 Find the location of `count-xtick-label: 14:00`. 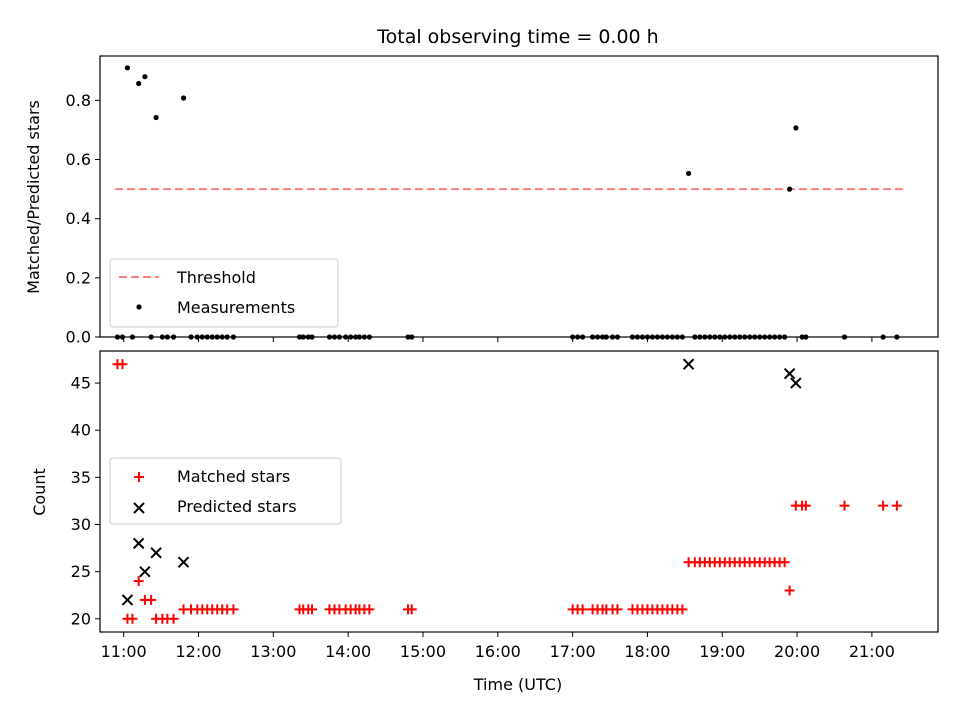

count-xtick-label: 14:00 is located at coordinates (348, 651).